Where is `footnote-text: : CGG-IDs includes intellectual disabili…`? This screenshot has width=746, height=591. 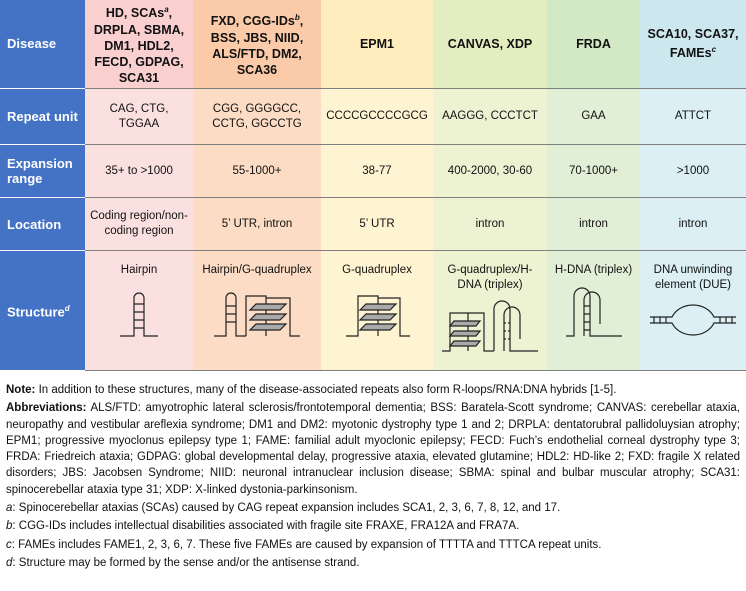 footnote-text: : CGG-IDs includes intellectual disabili… is located at coordinates (266, 526).